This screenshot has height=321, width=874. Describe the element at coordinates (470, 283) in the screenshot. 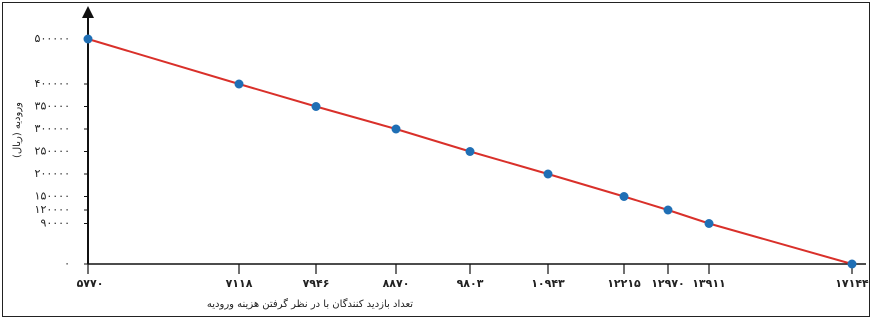

I see `x-tick-label: ۹۸۰۳` at that location.